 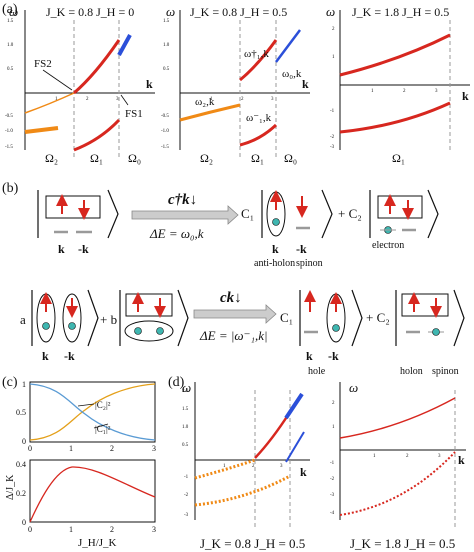 I want to click on operator-label: c†k↓, so click(x=182, y=200).